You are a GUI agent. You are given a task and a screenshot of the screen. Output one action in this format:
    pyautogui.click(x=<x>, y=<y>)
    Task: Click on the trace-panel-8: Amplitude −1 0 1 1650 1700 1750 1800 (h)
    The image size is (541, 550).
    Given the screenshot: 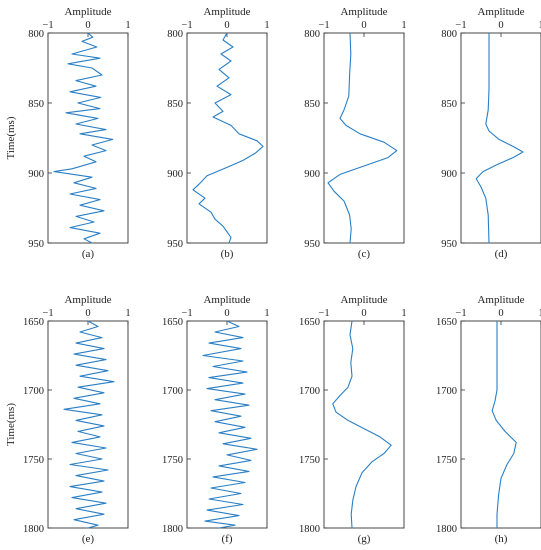 What is the action you would take?
    pyautogui.click(x=488, y=419)
    